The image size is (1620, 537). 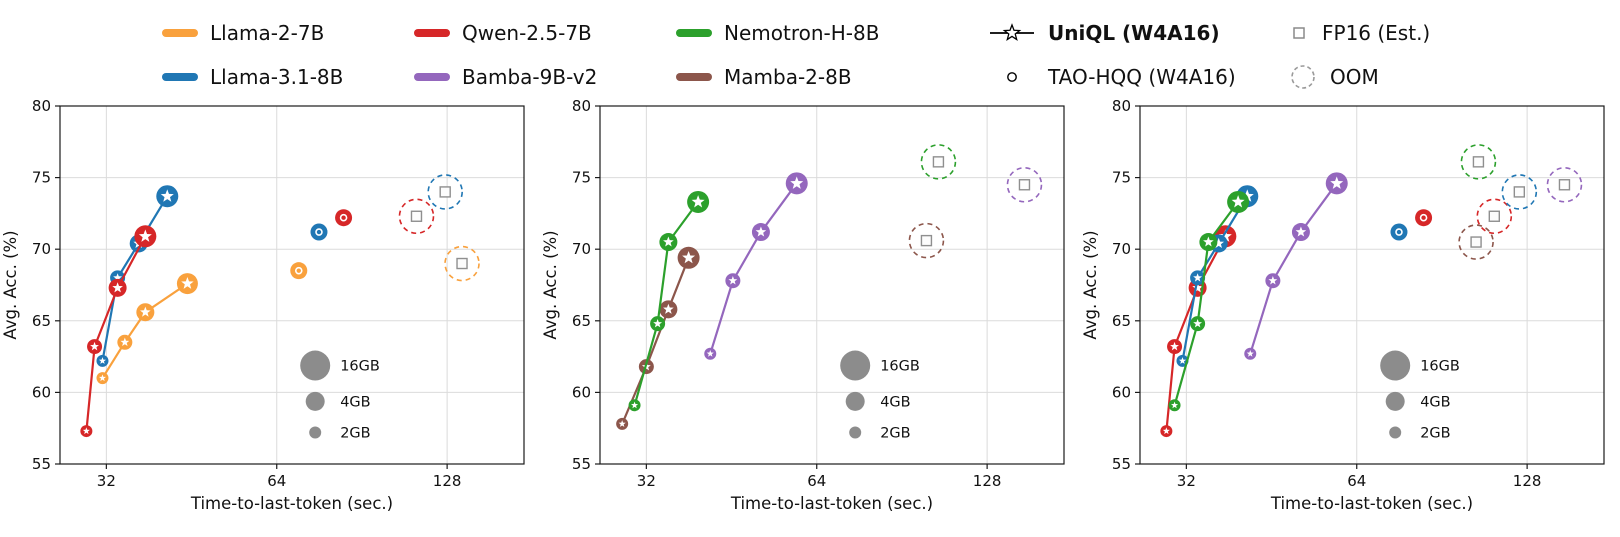 I want to click on x-tick-label: 32, so click(x=646, y=481).